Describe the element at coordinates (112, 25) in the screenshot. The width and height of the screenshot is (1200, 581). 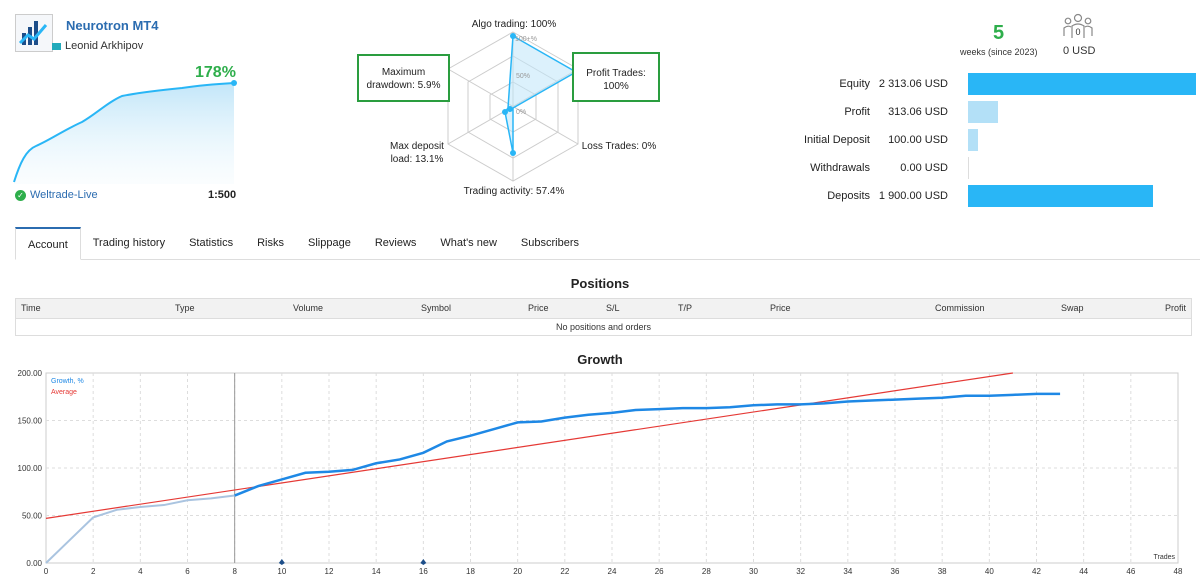
I see `signal-name: Neurotron MT4` at that location.